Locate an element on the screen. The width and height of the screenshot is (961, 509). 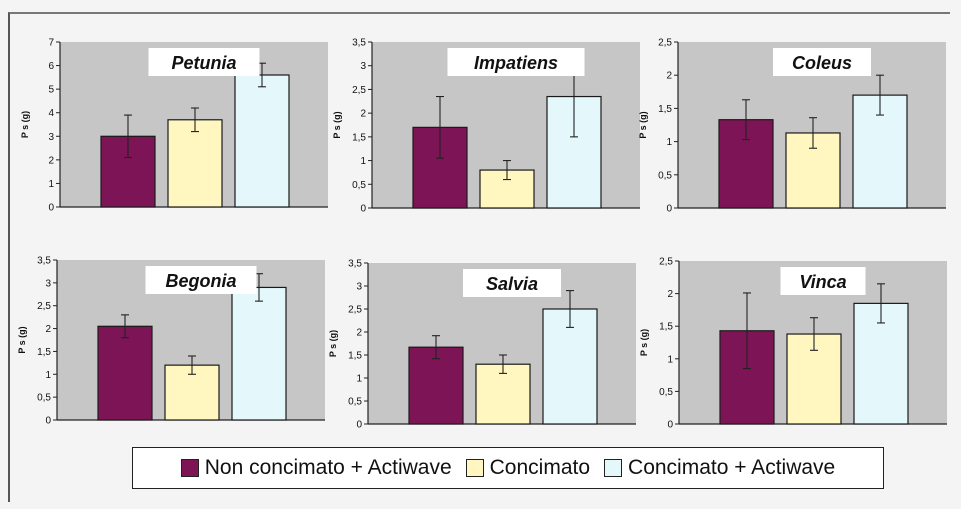
y-tick-label: 4 is located at coordinates (51, 113).